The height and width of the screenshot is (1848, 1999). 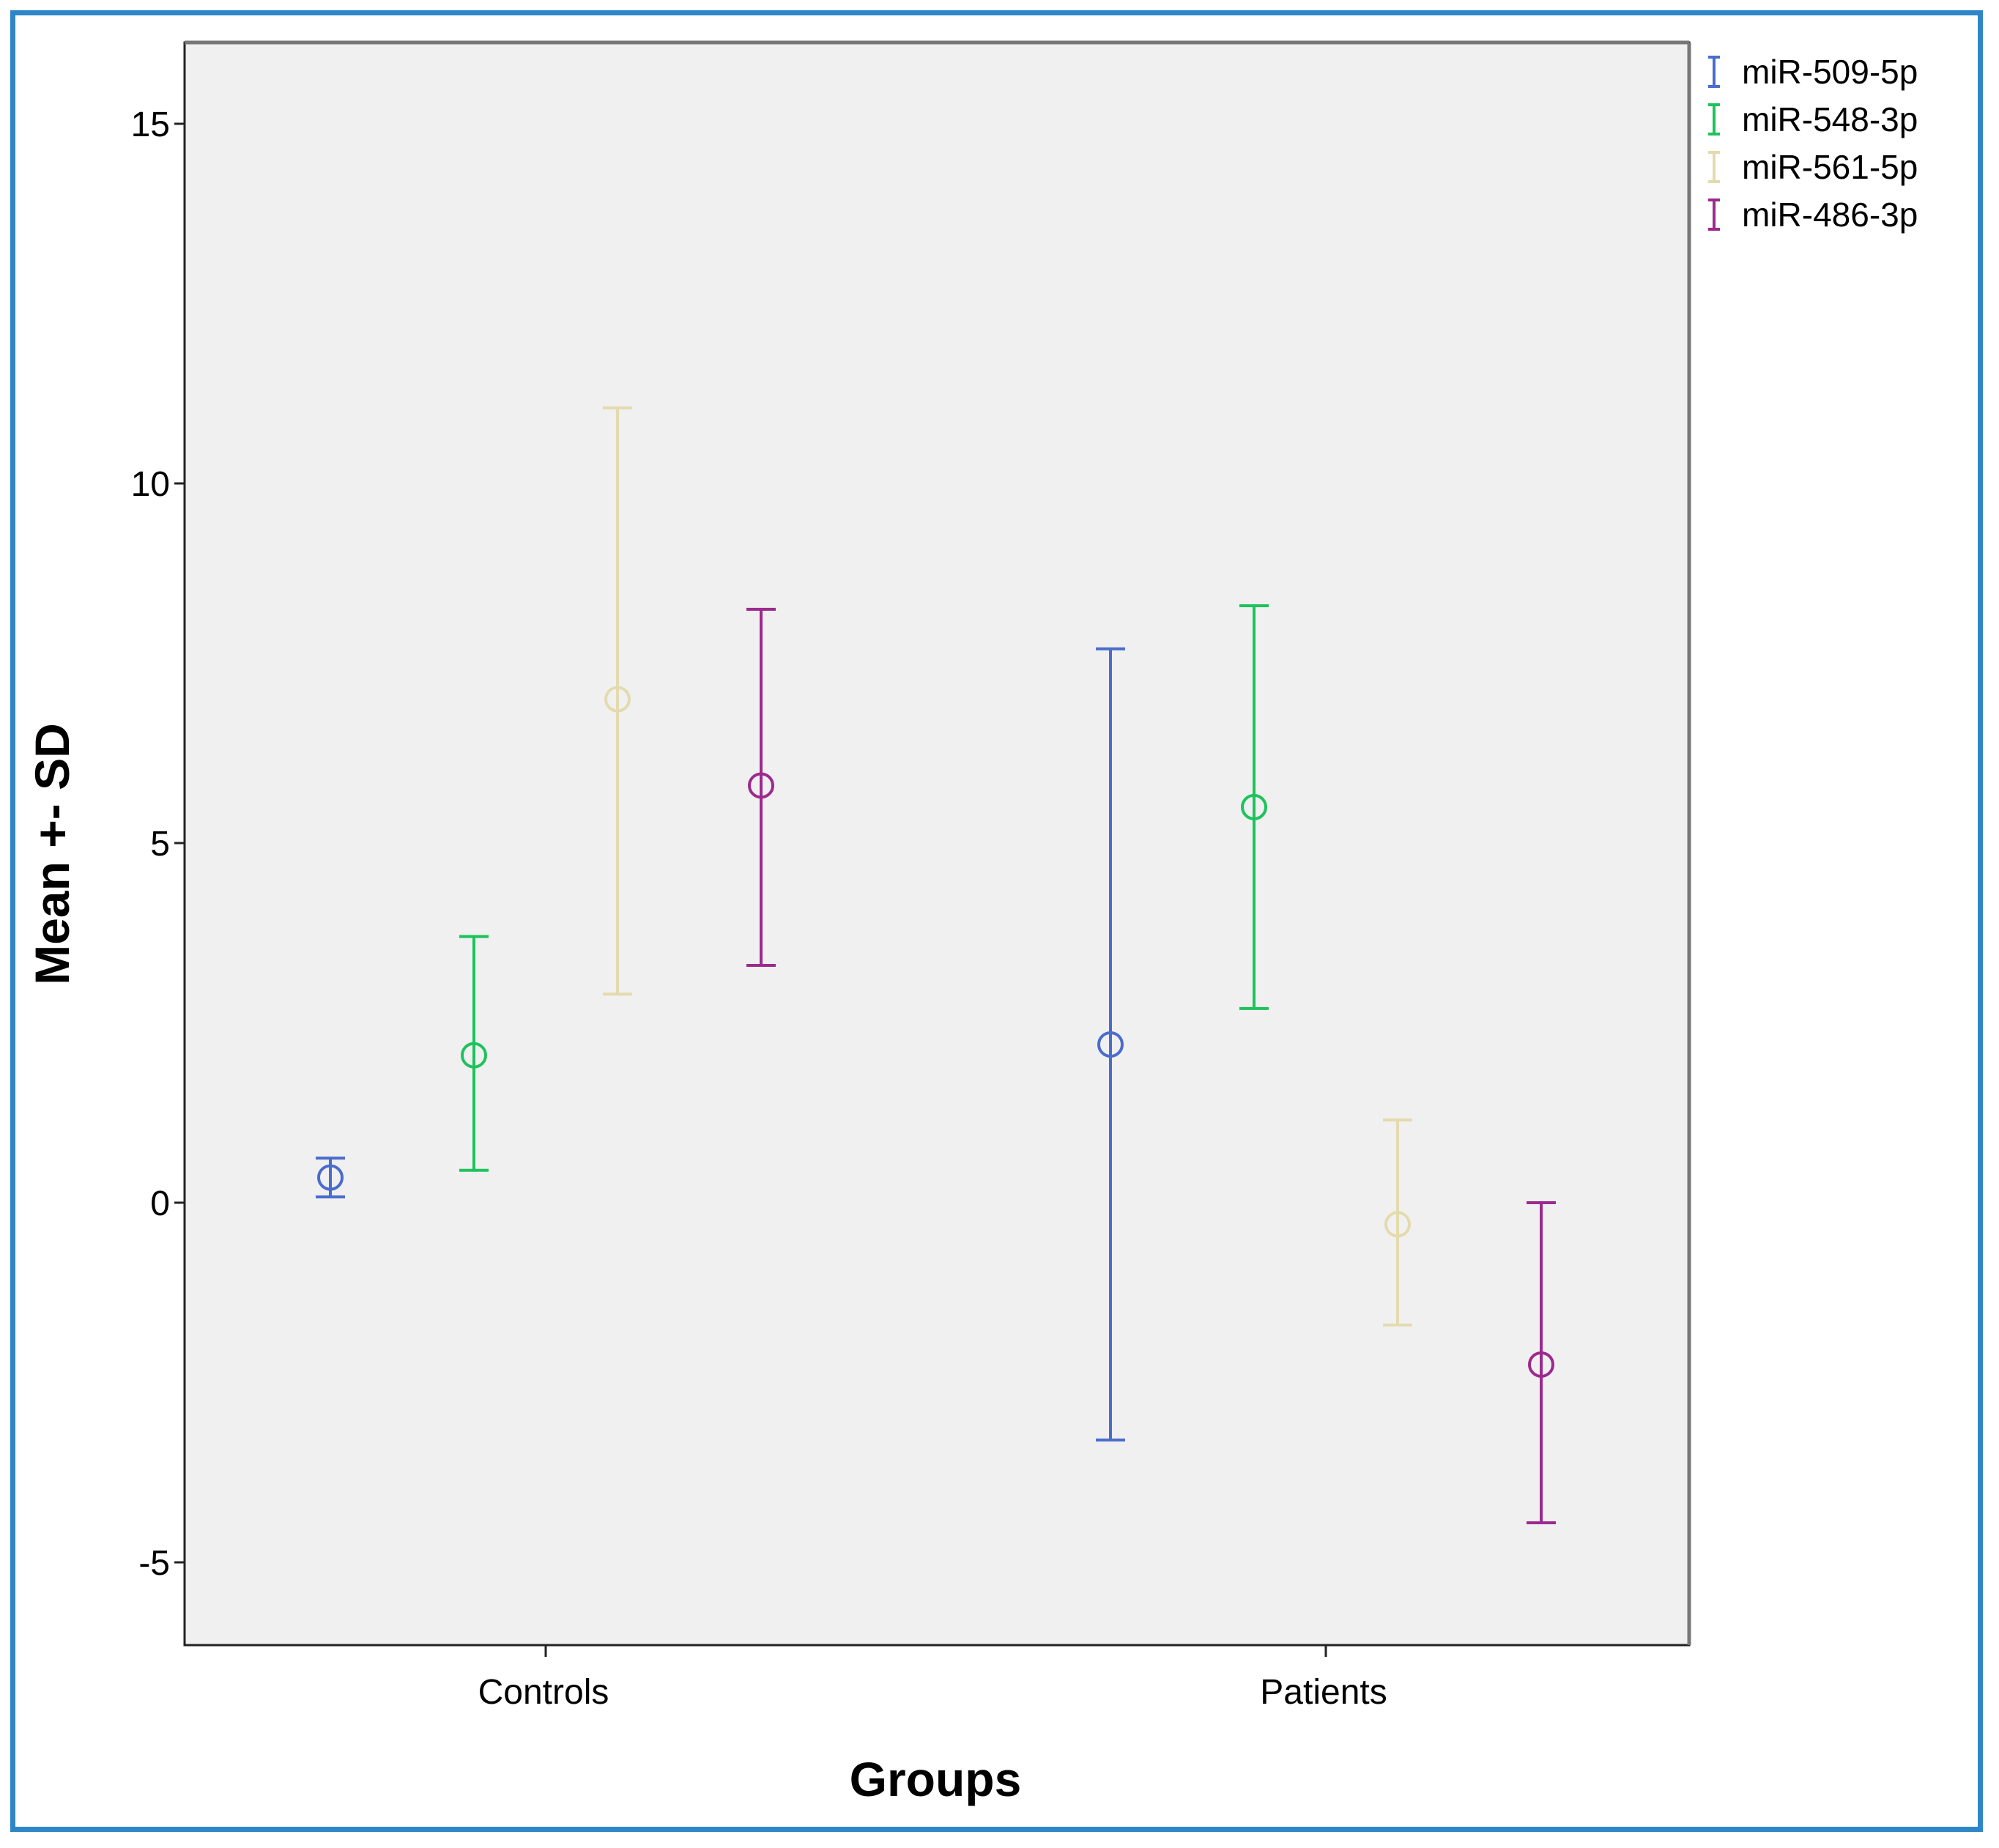 I want to click on legend: miR-509-5p miR-548-3p miR-561-5p miR-486-3p, so click(x=1813, y=143).